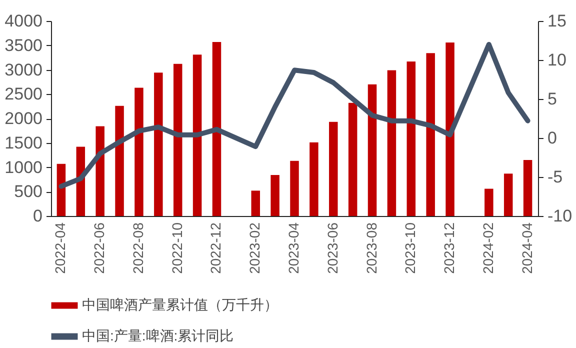 The image size is (576, 348). What do you see at coordinates (138, 248) in the screenshot?
I see `x-tick-label: 2022-08` at bounding box center [138, 248].